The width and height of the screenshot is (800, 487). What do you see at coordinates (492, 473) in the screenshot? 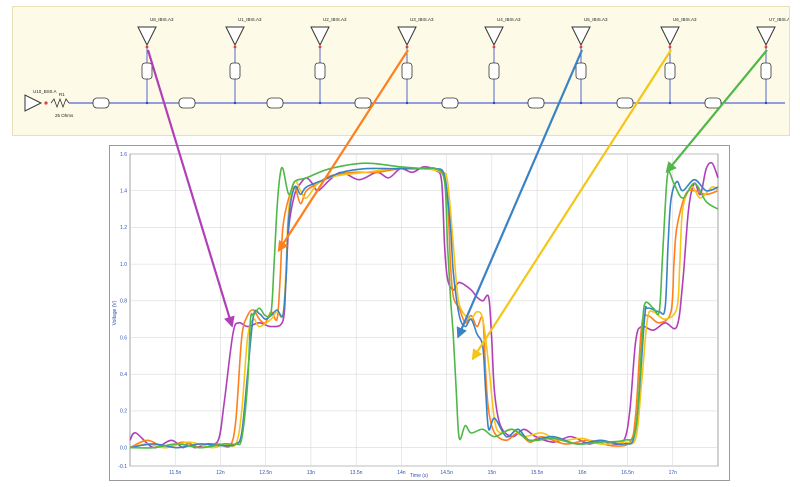
I see `x-tick-label: 15n` at bounding box center [492, 473].